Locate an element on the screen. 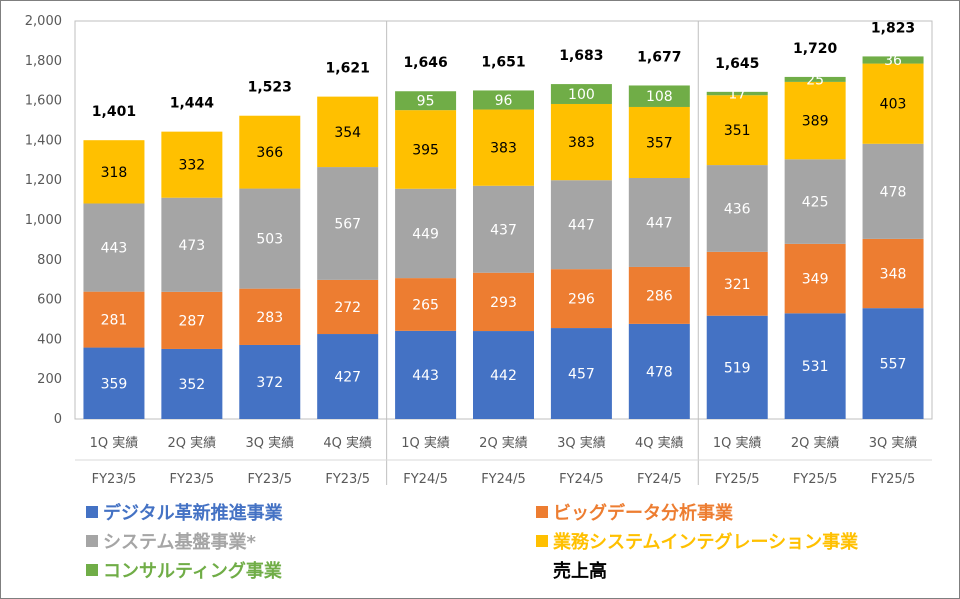 The image size is (960, 599). data-label: 473 is located at coordinates (191, 246).